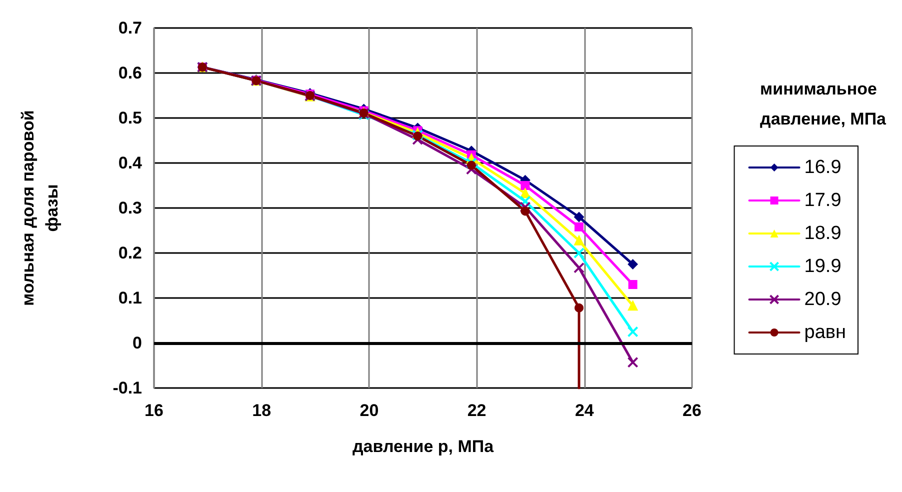 The image size is (902, 492). I want to click on x-tick-label: 26, so click(692, 410).